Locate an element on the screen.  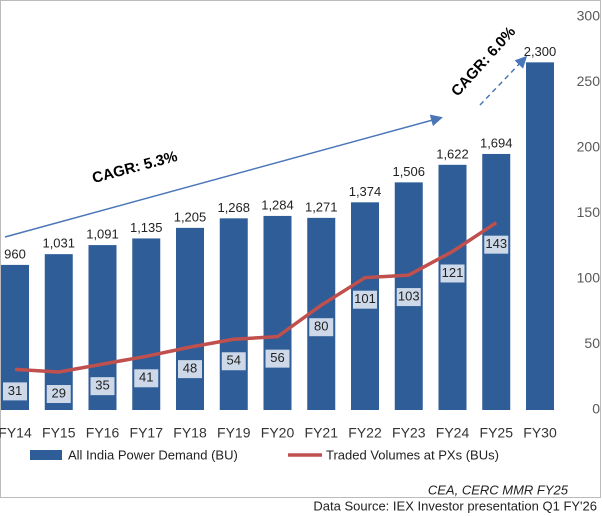
line-value-label: 48 is located at coordinates (190, 368).